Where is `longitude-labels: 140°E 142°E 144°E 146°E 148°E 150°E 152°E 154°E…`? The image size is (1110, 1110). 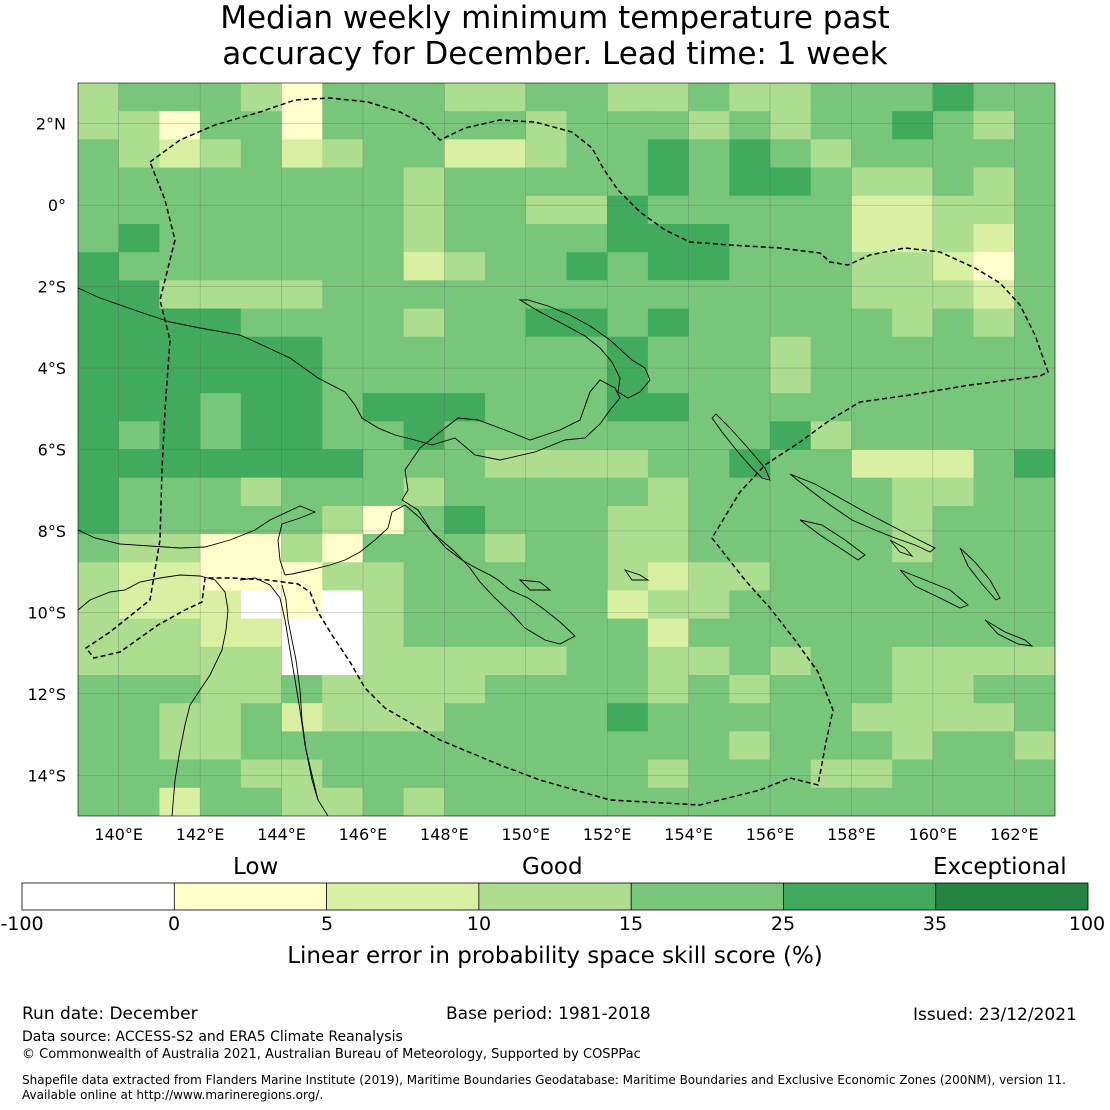 longitude-labels: 140°E 142°E 144°E 146°E 148°E 150°E 152°E 154°E… is located at coordinates (566, 834).